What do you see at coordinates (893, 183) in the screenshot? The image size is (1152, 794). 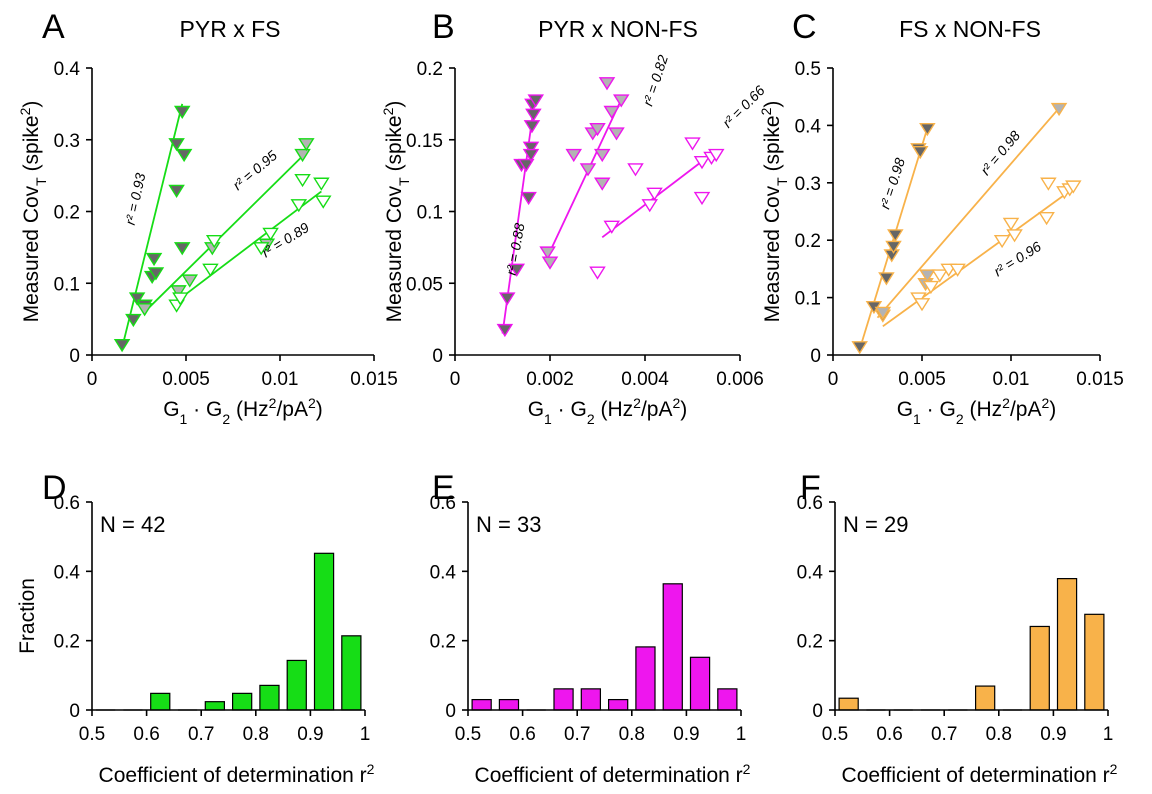 I see `r-squared-label: r² = 0.98` at bounding box center [893, 183].